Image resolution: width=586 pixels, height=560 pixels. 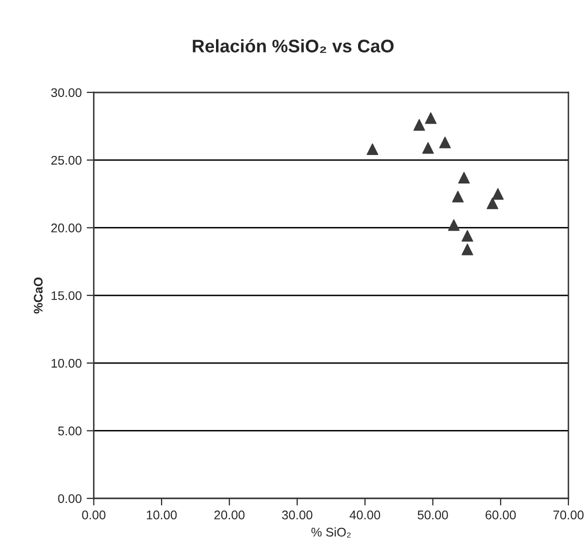 What do you see at coordinates (94, 515) in the screenshot?
I see `x-tick-label: 0.00` at bounding box center [94, 515].